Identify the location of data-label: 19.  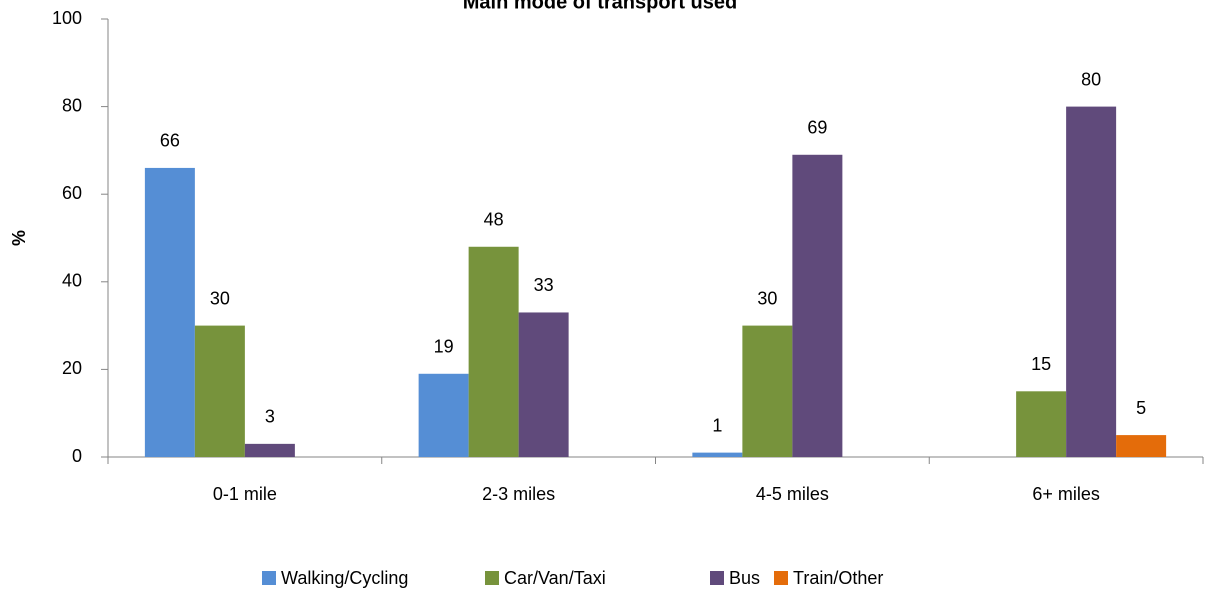
(444, 347).